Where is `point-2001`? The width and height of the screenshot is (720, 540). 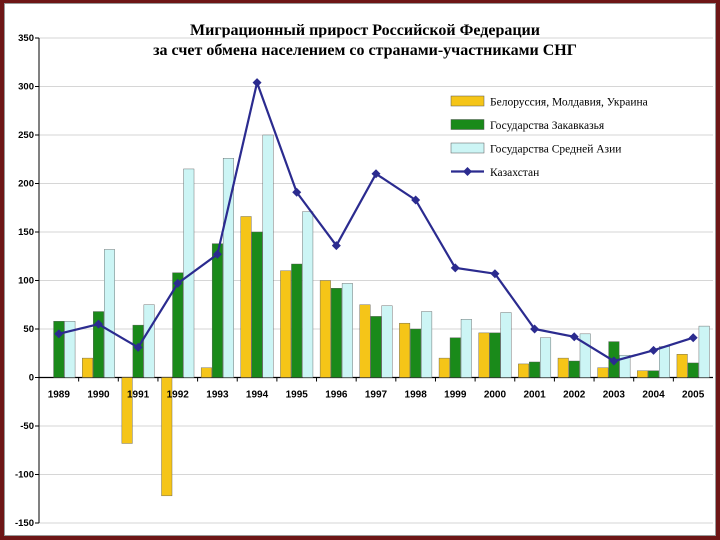 point-2001 is located at coordinates (535, 329).